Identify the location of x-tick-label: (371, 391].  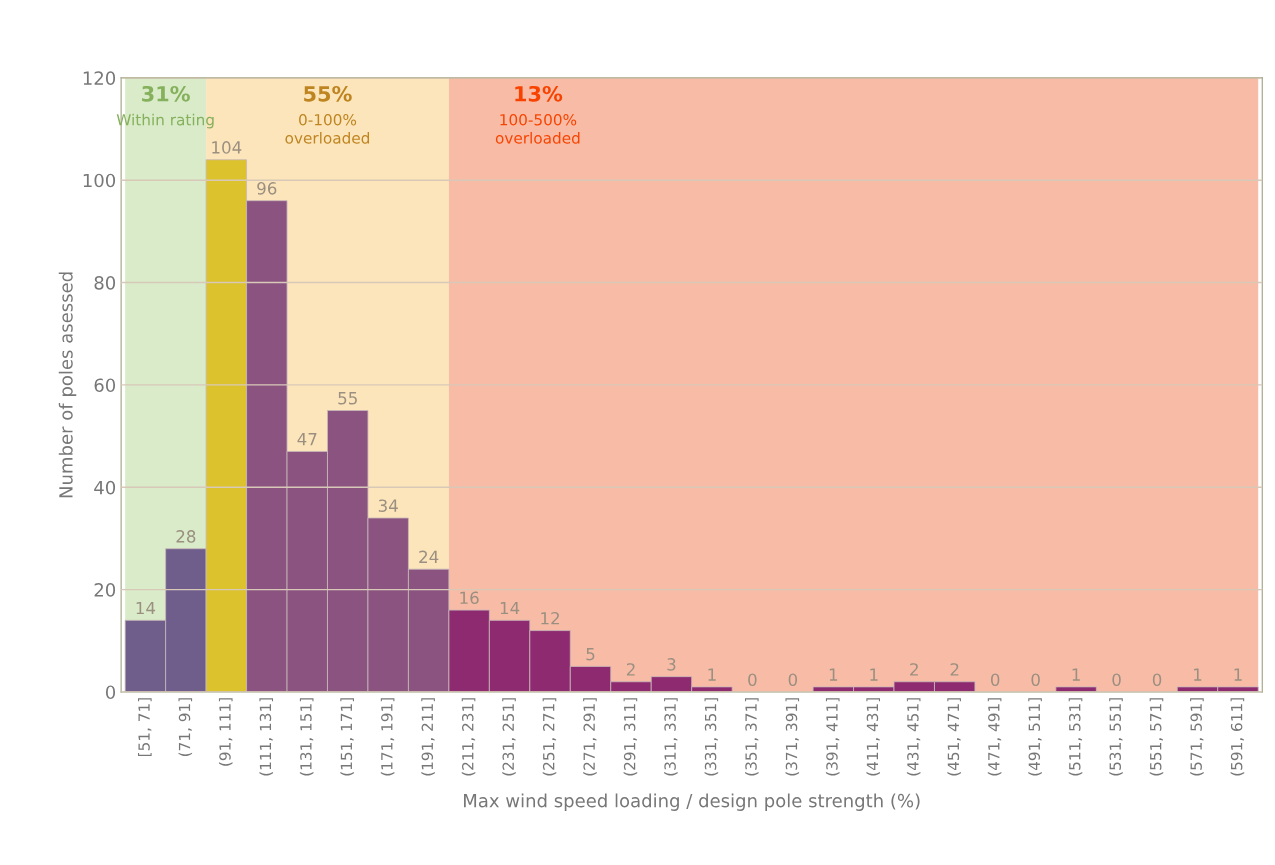
(792, 737).